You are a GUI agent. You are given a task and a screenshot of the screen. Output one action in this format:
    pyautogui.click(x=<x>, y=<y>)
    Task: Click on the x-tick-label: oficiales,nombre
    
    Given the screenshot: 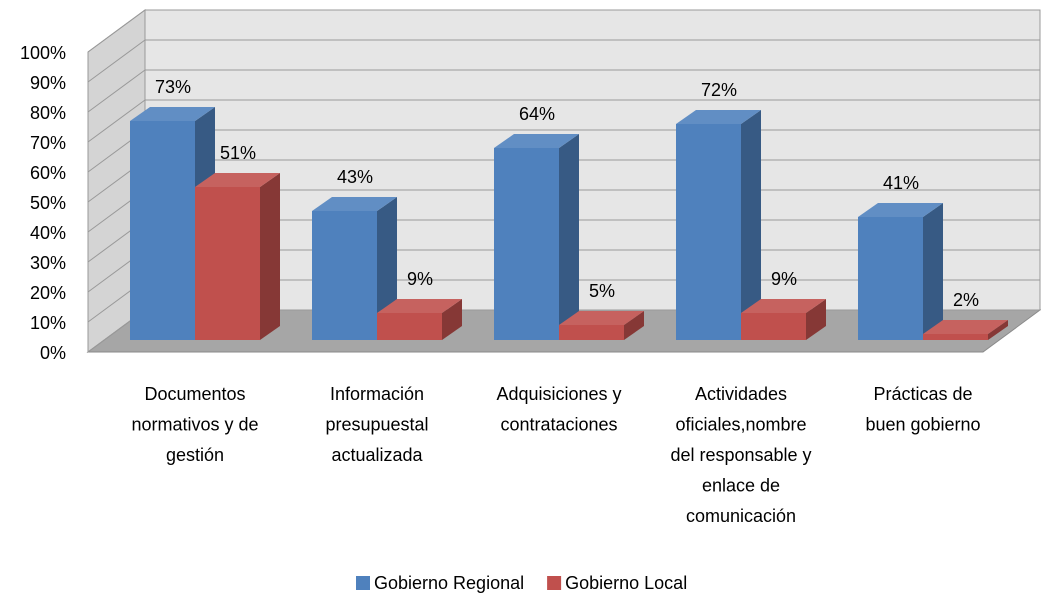 What is the action you would take?
    pyautogui.click(x=740, y=424)
    